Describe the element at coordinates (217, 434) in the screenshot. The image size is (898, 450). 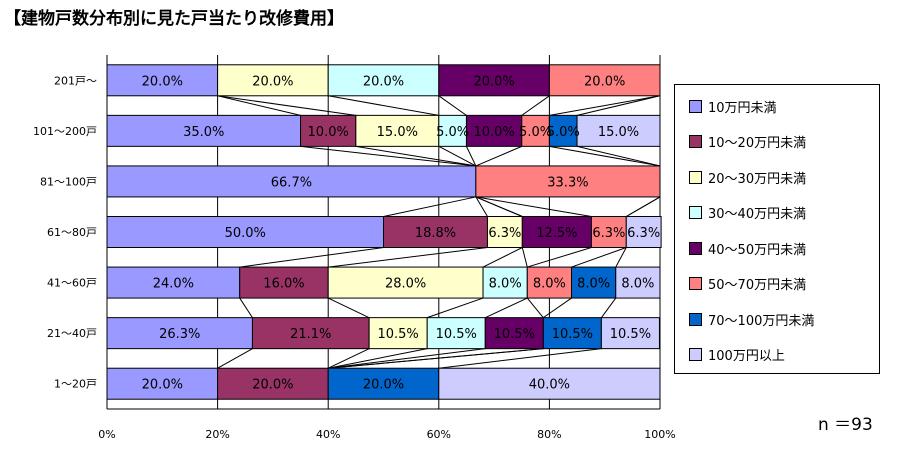
I see `x-tick-label: 20%` at that location.